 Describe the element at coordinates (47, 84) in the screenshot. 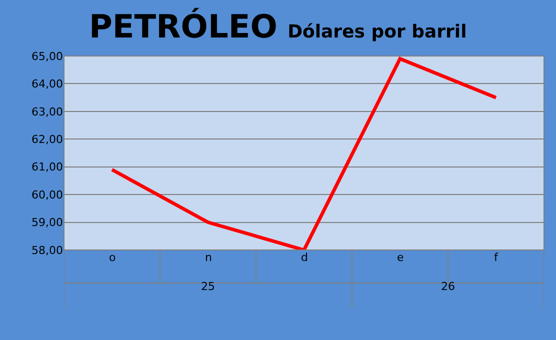

I see `y-tick-label: 64,00` at that location.